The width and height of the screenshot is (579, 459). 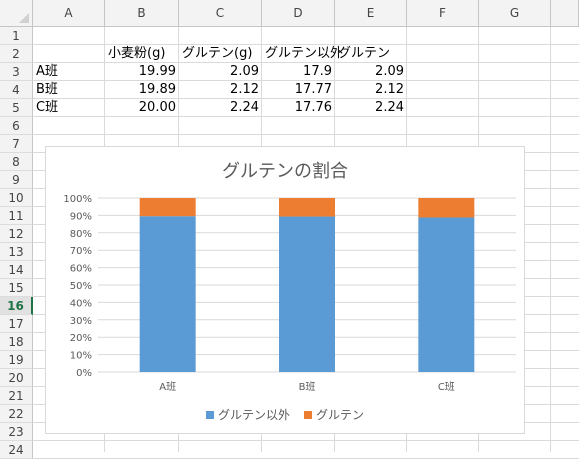 What do you see at coordinates (443, 13) in the screenshot?
I see `column-header-f: F` at bounding box center [443, 13].